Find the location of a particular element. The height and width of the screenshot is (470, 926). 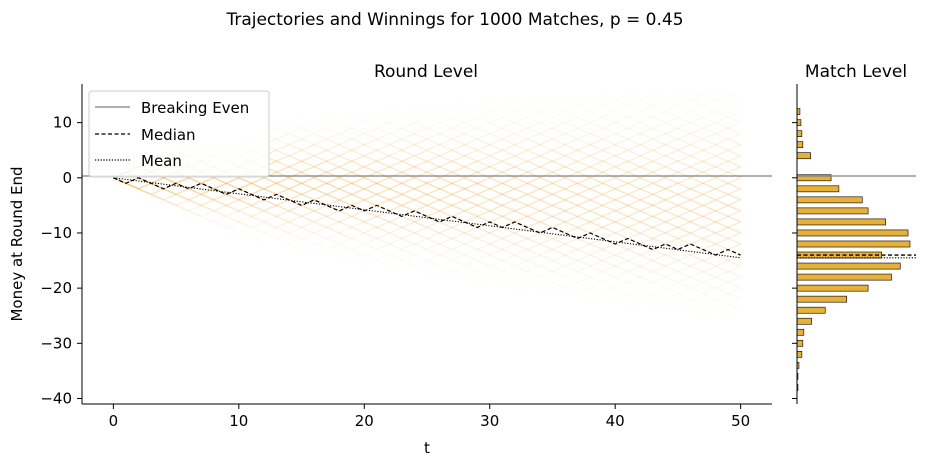

x-tick-label: 10 is located at coordinates (238, 421).